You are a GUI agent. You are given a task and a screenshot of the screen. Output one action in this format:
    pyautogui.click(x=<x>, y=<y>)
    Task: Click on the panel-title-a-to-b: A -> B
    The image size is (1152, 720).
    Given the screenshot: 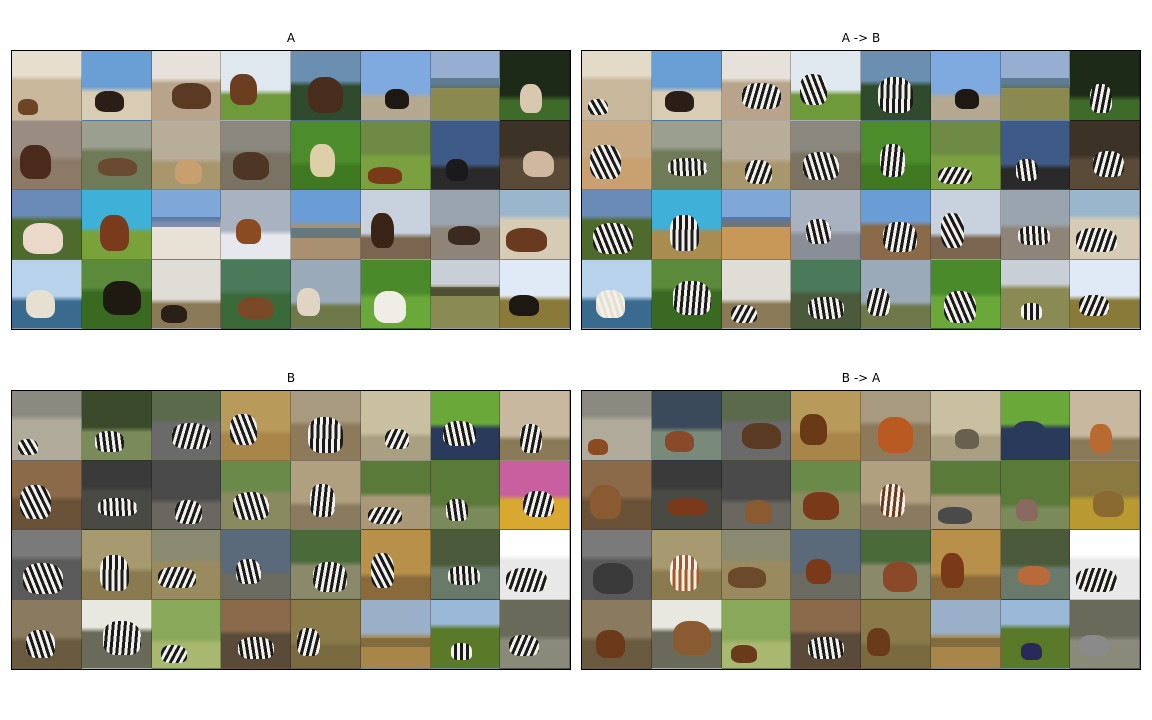 What is the action you would take?
    pyautogui.click(x=861, y=38)
    